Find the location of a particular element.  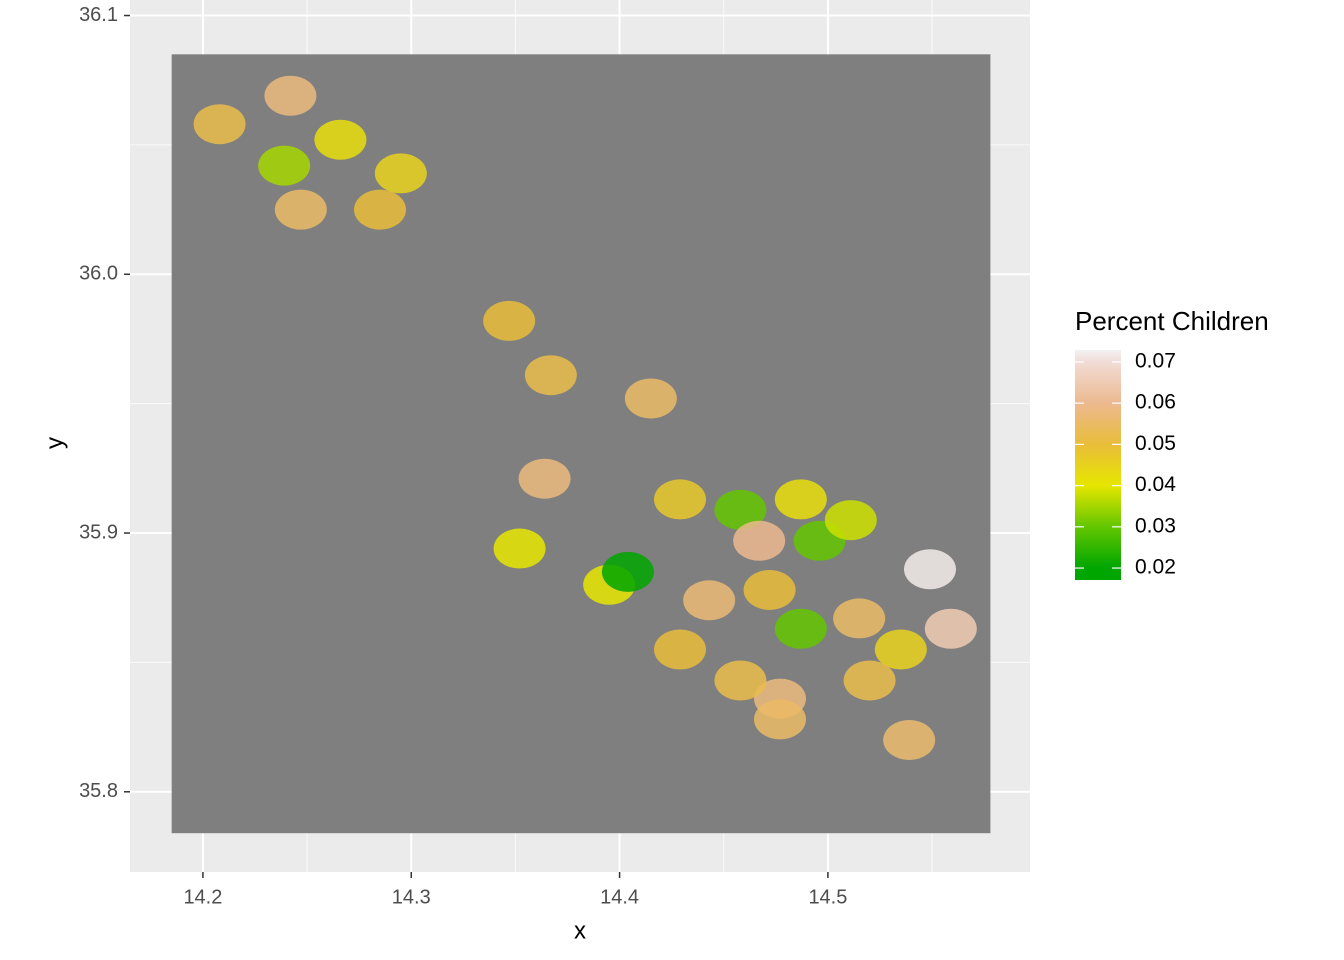

y-tick-label: 35.9 is located at coordinates (98, 532).